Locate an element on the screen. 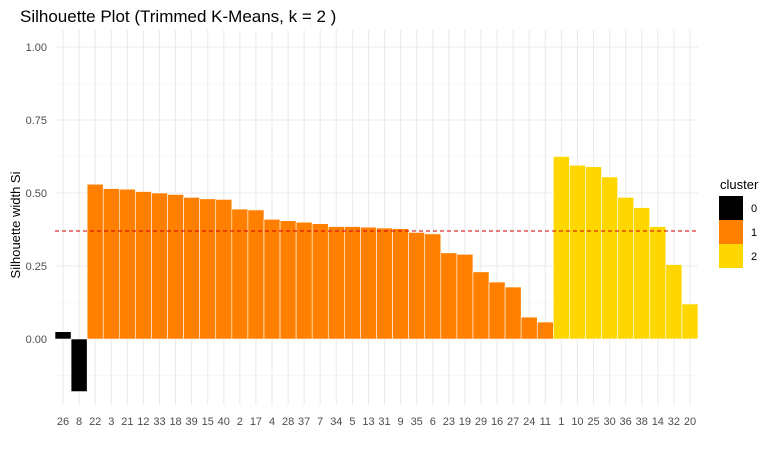 The width and height of the screenshot is (778, 454). legend: cluster 0 1 2 is located at coordinates (739, 222).